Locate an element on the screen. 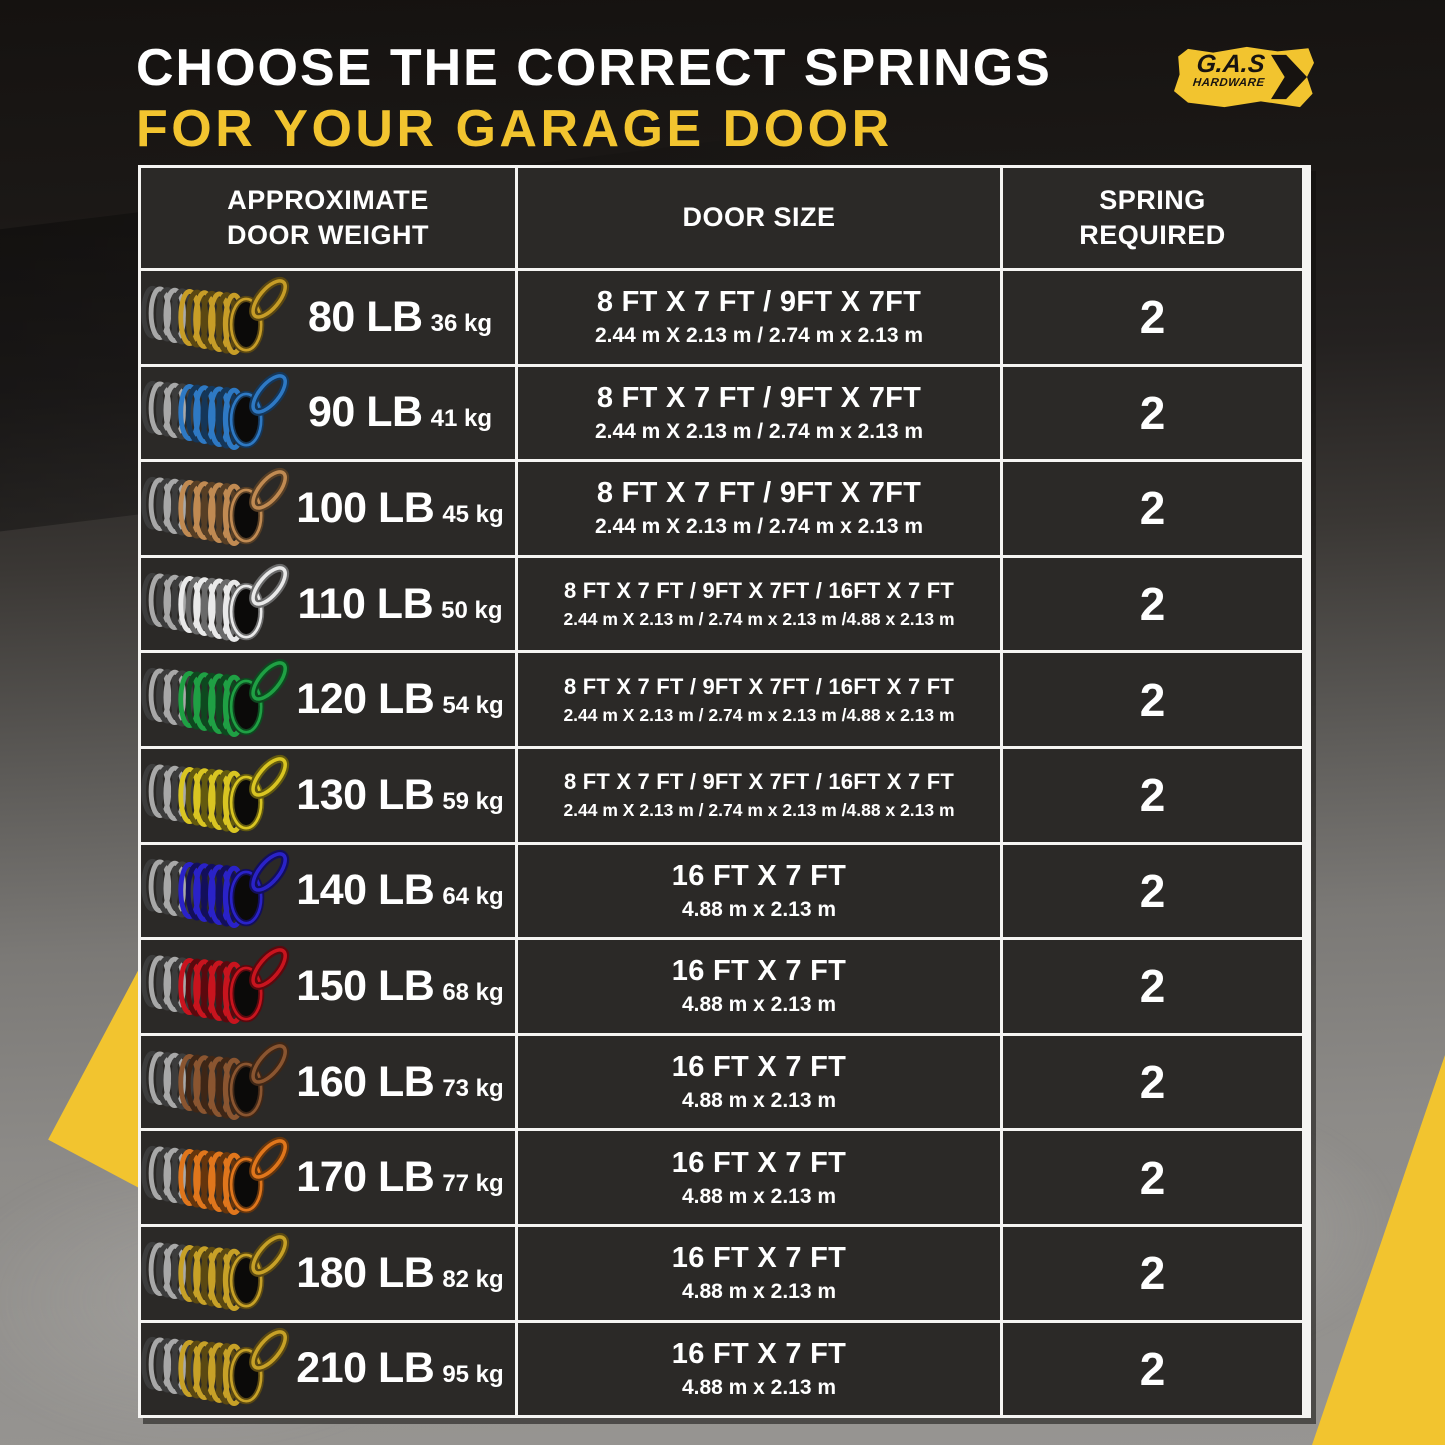  logo-sub-text: HARDWARE is located at coordinates (1229, 83).